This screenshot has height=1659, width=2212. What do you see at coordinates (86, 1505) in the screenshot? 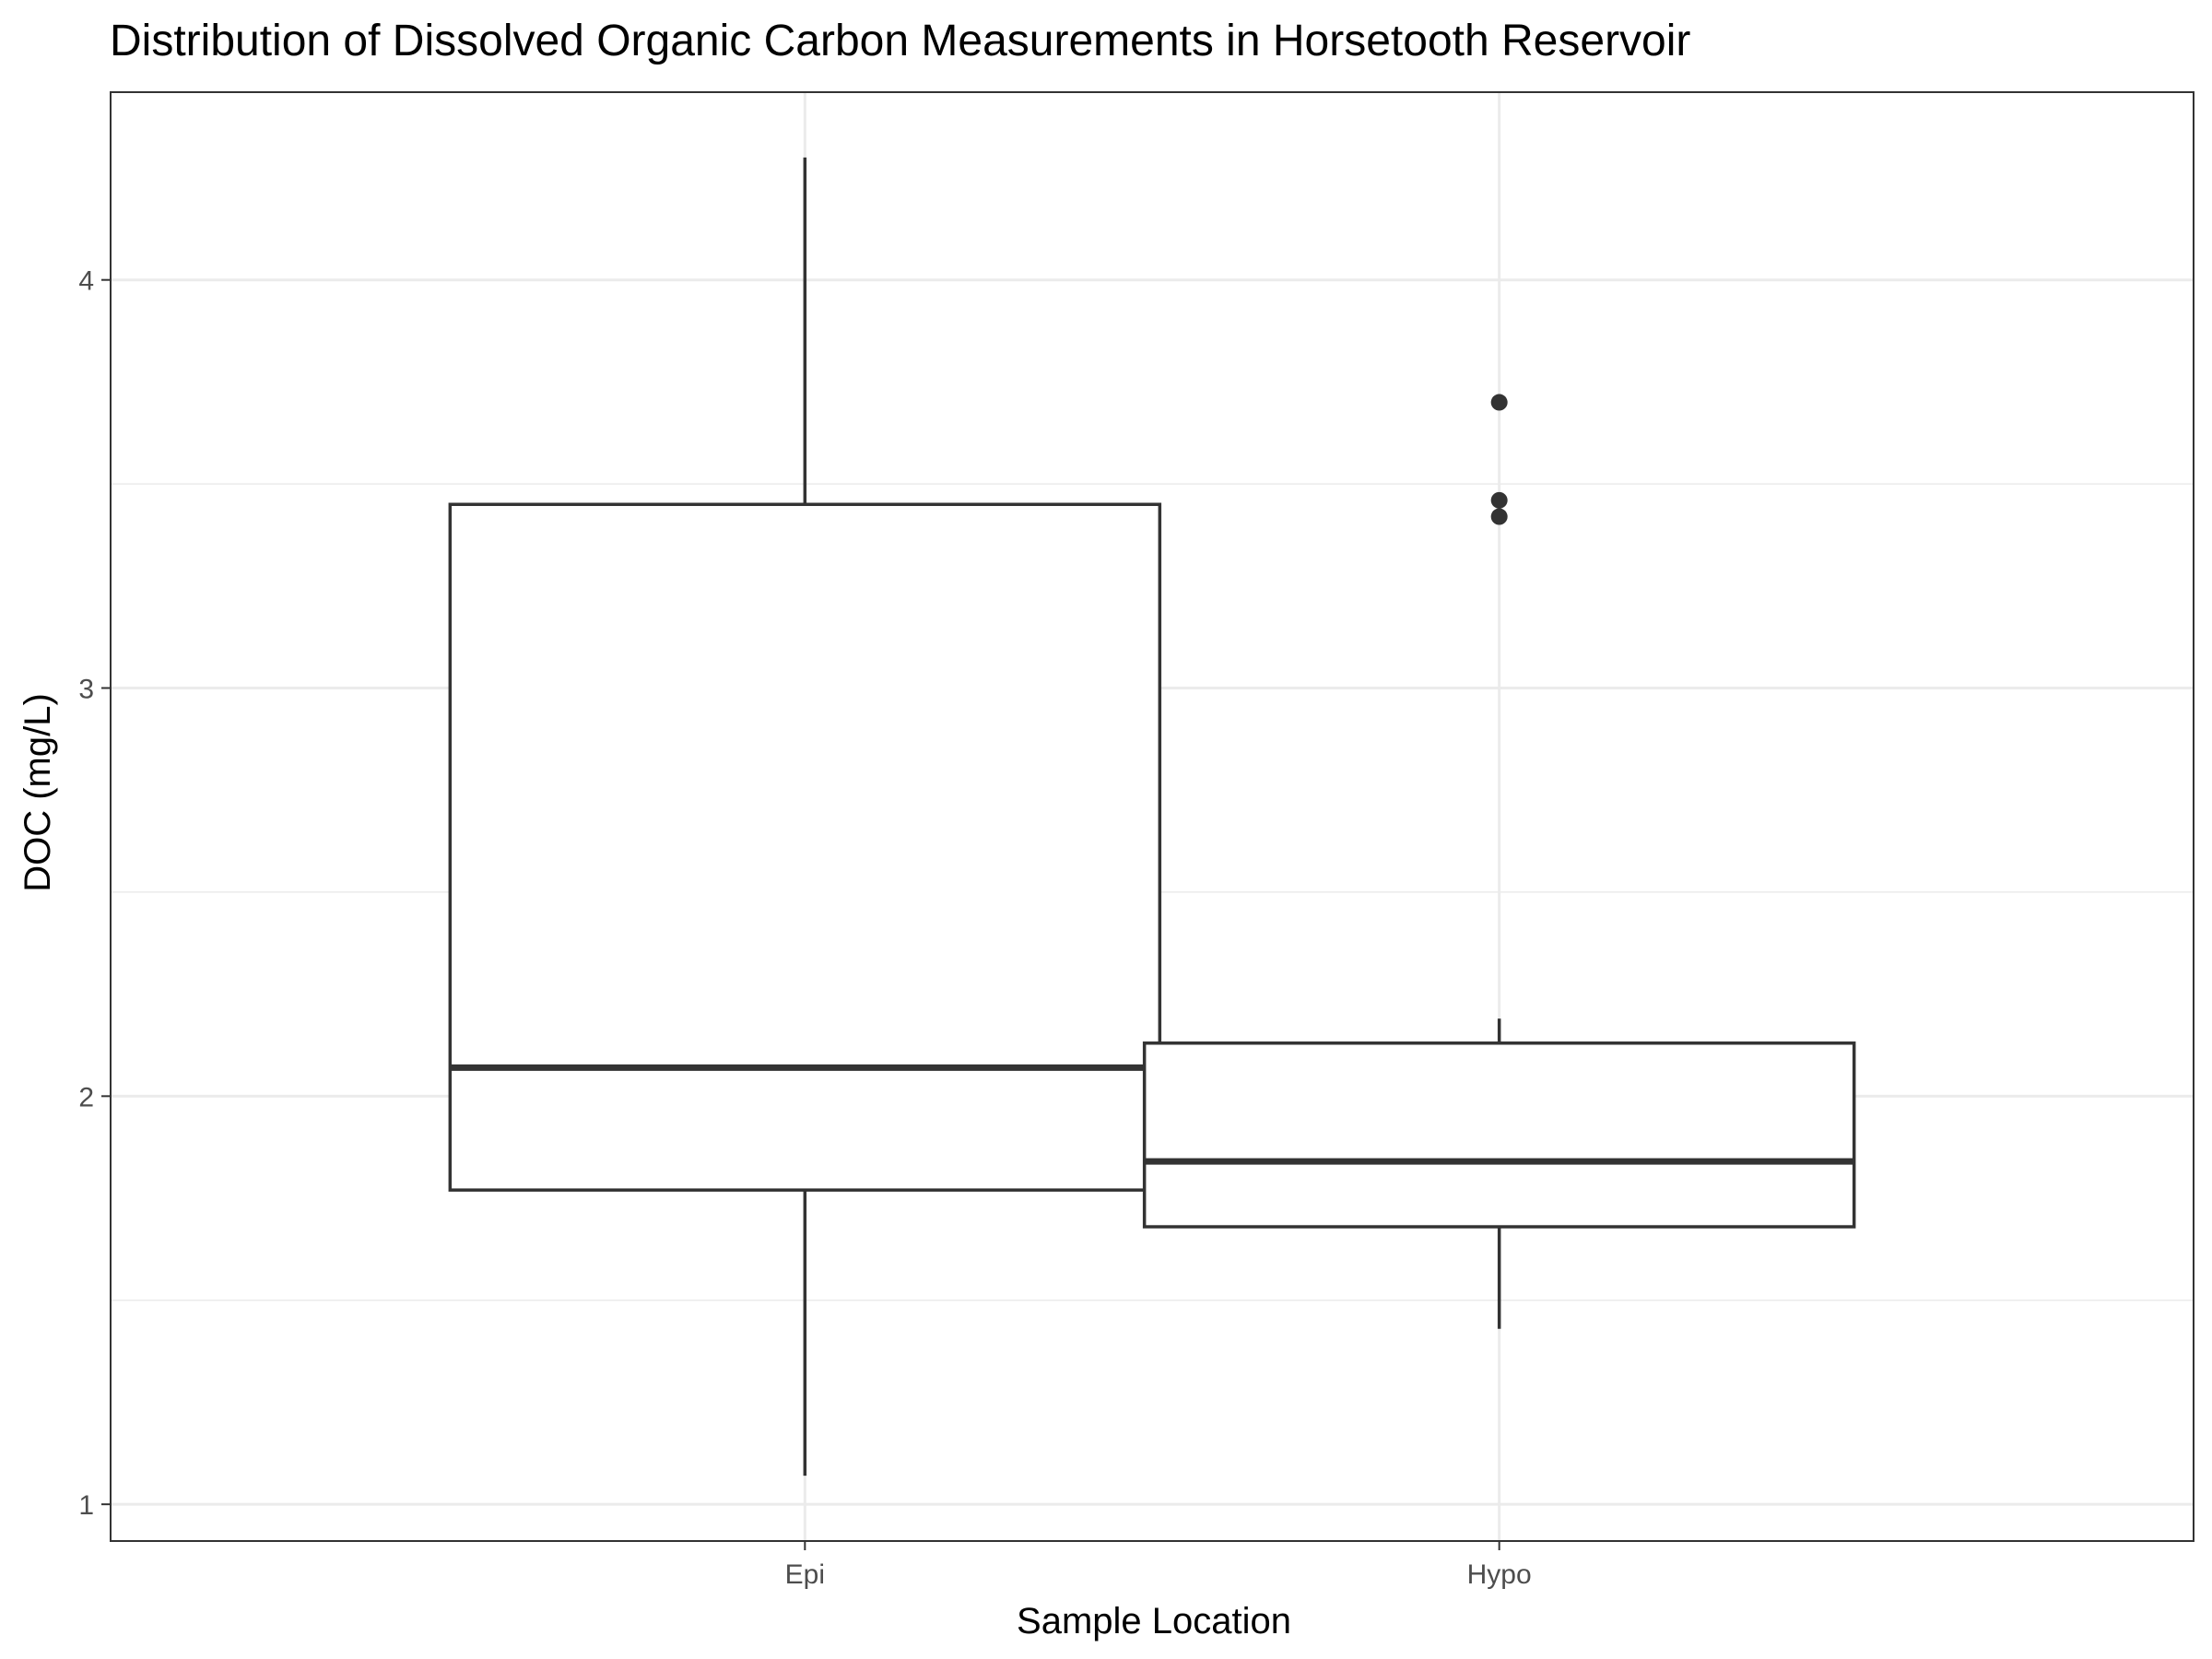
I see `y-tick-label: 1` at bounding box center [86, 1505].